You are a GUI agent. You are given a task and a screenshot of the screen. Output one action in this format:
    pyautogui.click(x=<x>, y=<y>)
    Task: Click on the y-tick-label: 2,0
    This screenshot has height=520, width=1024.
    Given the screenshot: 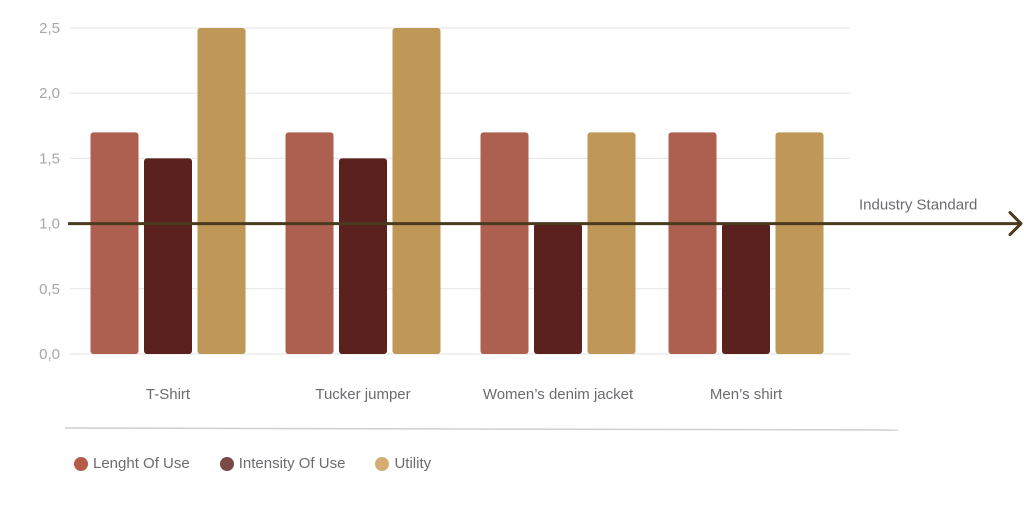 What is the action you would take?
    pyautogui.click(x=49, y=93)
    